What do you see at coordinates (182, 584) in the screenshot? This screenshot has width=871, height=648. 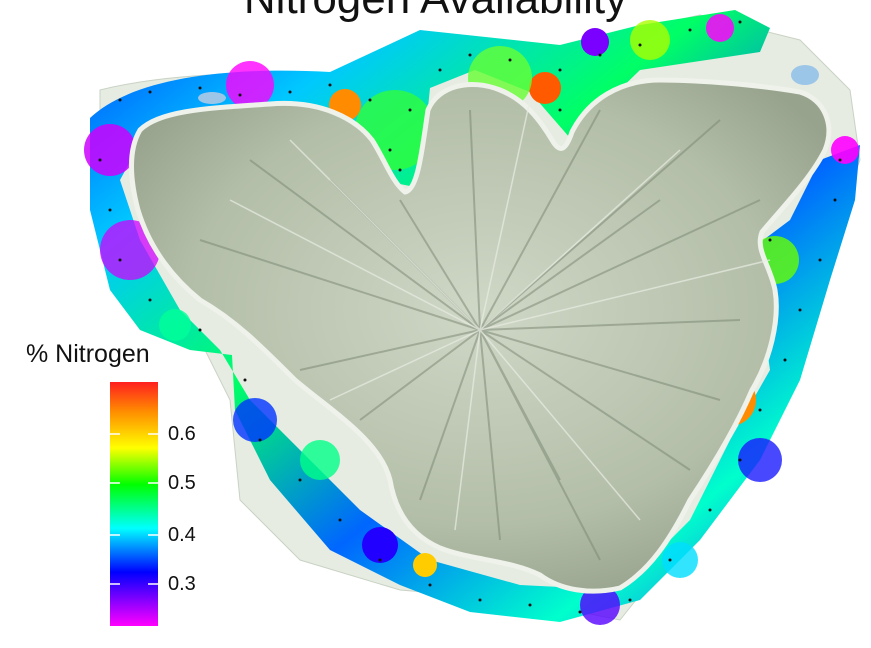 I see `legend-tick-label: 0.3` at bounding box center [182, 584].